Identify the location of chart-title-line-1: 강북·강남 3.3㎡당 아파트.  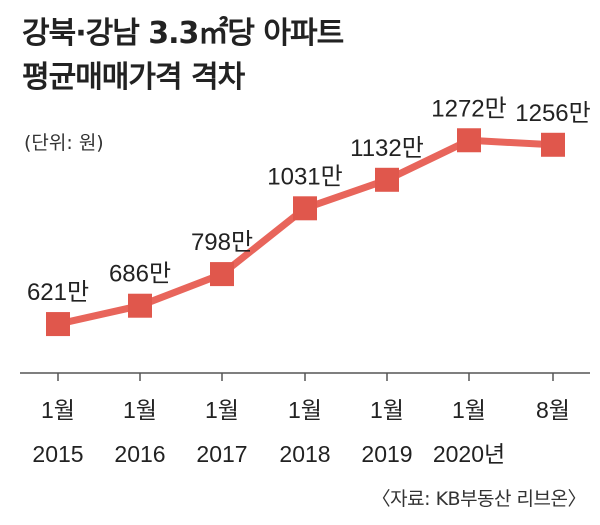
(183, 33).